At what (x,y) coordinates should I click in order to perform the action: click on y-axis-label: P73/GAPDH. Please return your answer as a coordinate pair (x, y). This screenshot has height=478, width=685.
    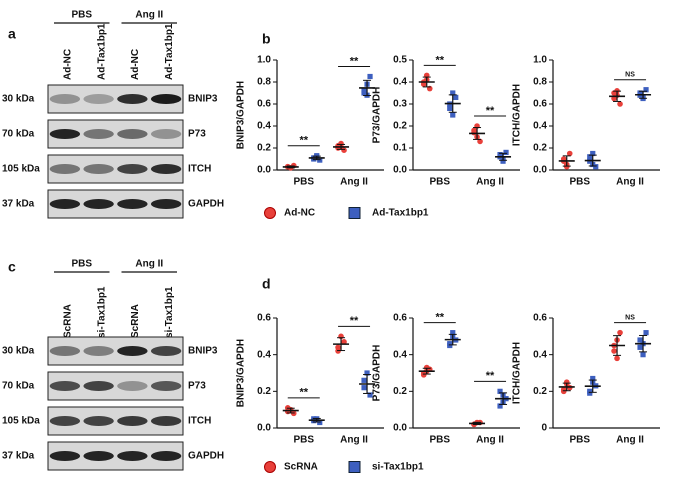
    Looking at the image, I should click on (377, 115).